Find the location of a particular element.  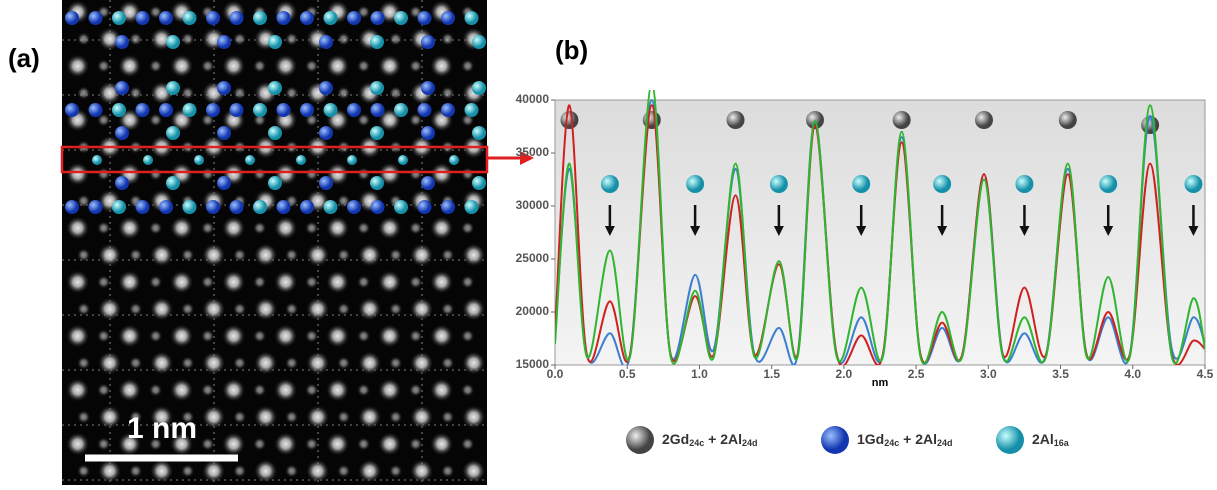

profile-arrowhead is located at coordinates (527, 158).